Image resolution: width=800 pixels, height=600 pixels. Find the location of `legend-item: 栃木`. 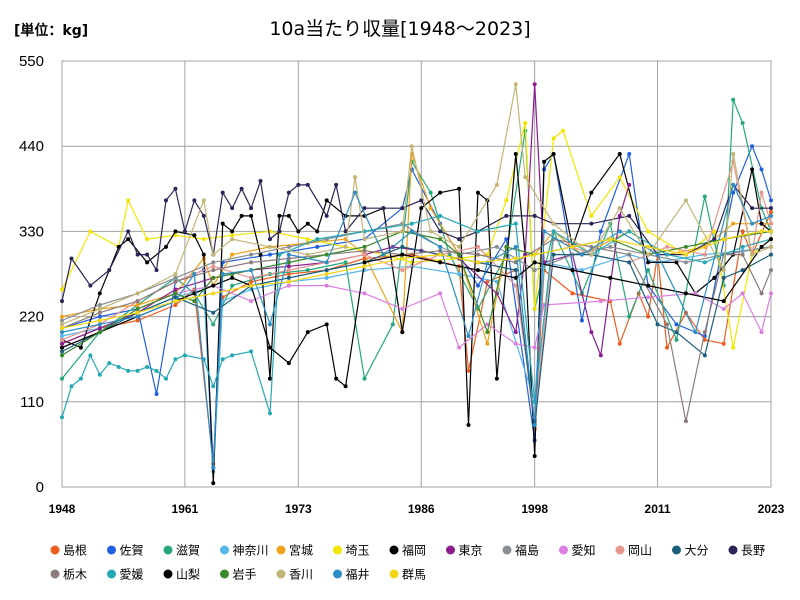

legend-item: 栃木 is located at coordinates (68, 575).